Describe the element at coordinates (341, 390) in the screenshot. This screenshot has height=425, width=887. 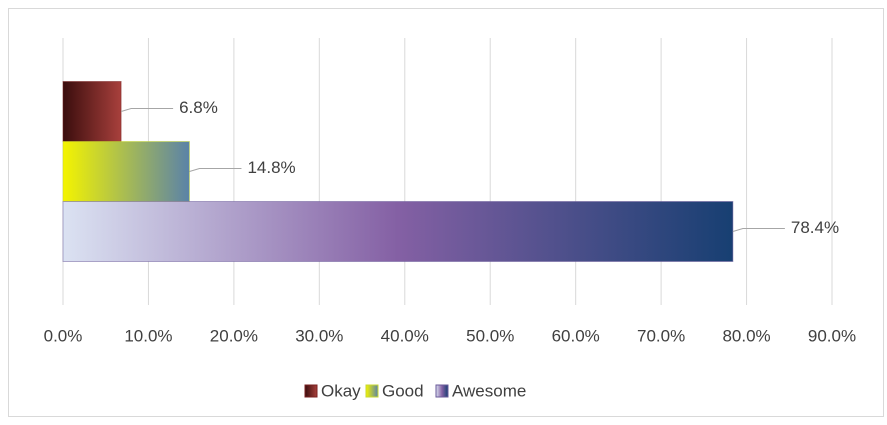
I see `legend-label: Okay` at that location.